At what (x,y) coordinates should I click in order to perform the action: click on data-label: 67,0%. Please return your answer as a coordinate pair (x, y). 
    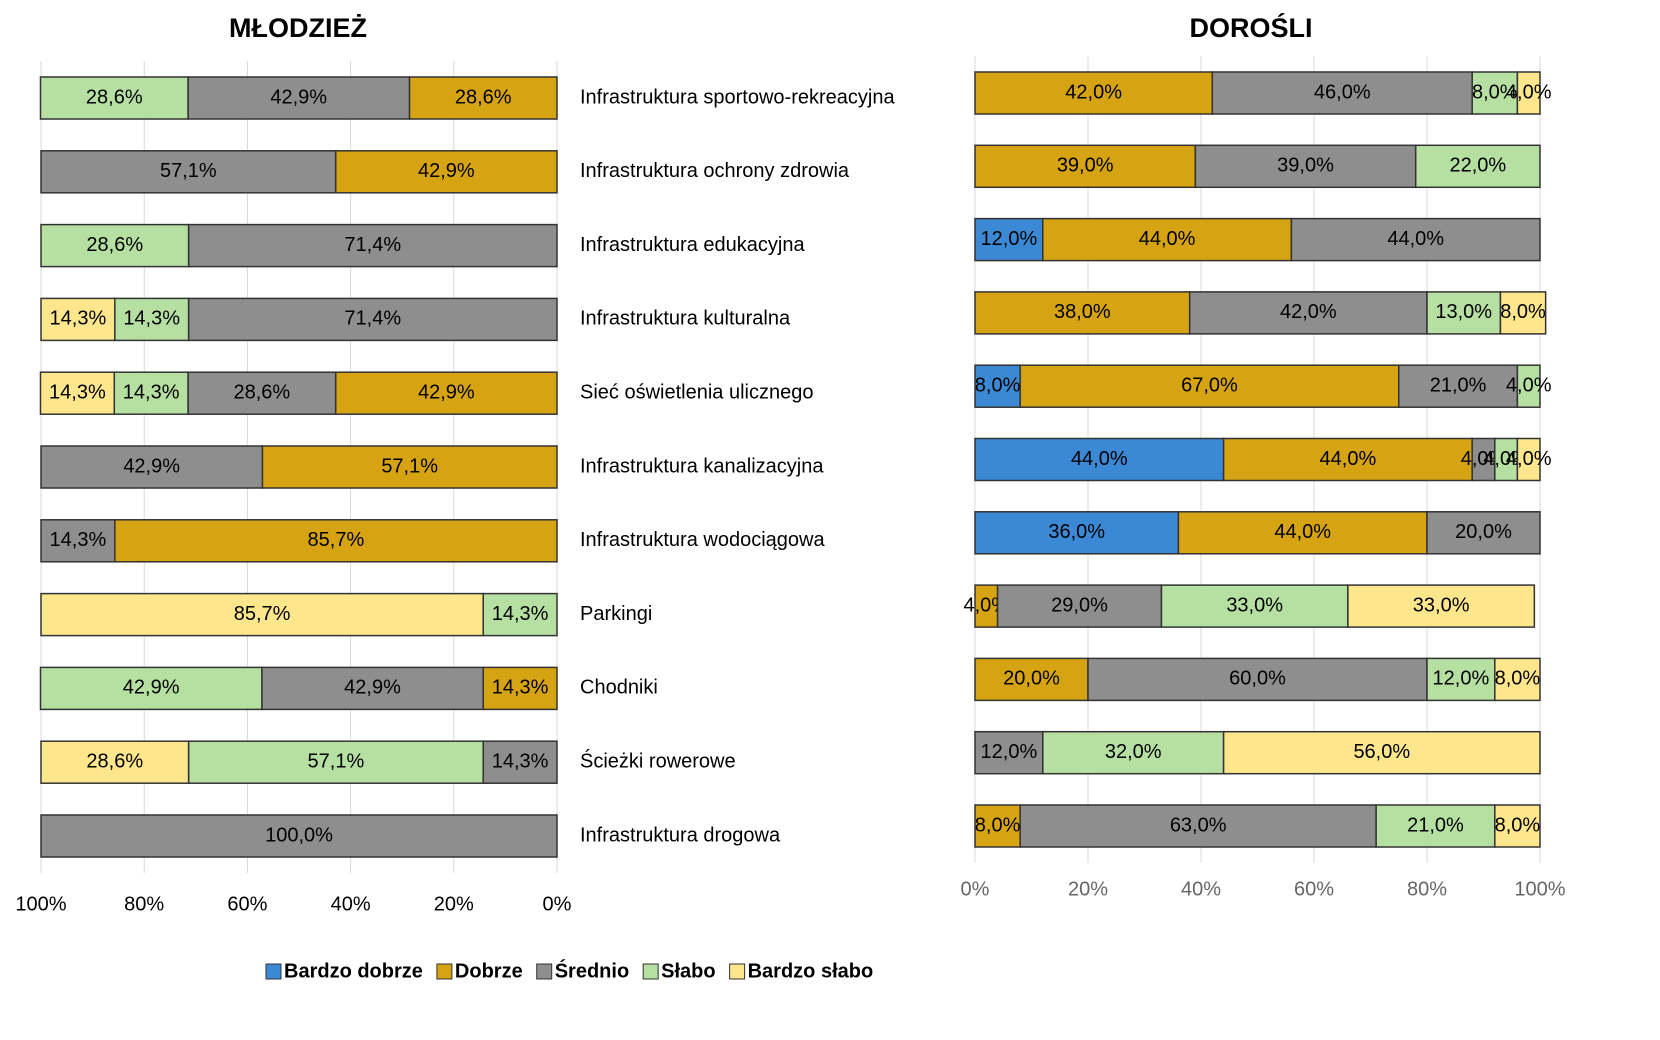
    Looking at the image, I should click on (1209, 385).